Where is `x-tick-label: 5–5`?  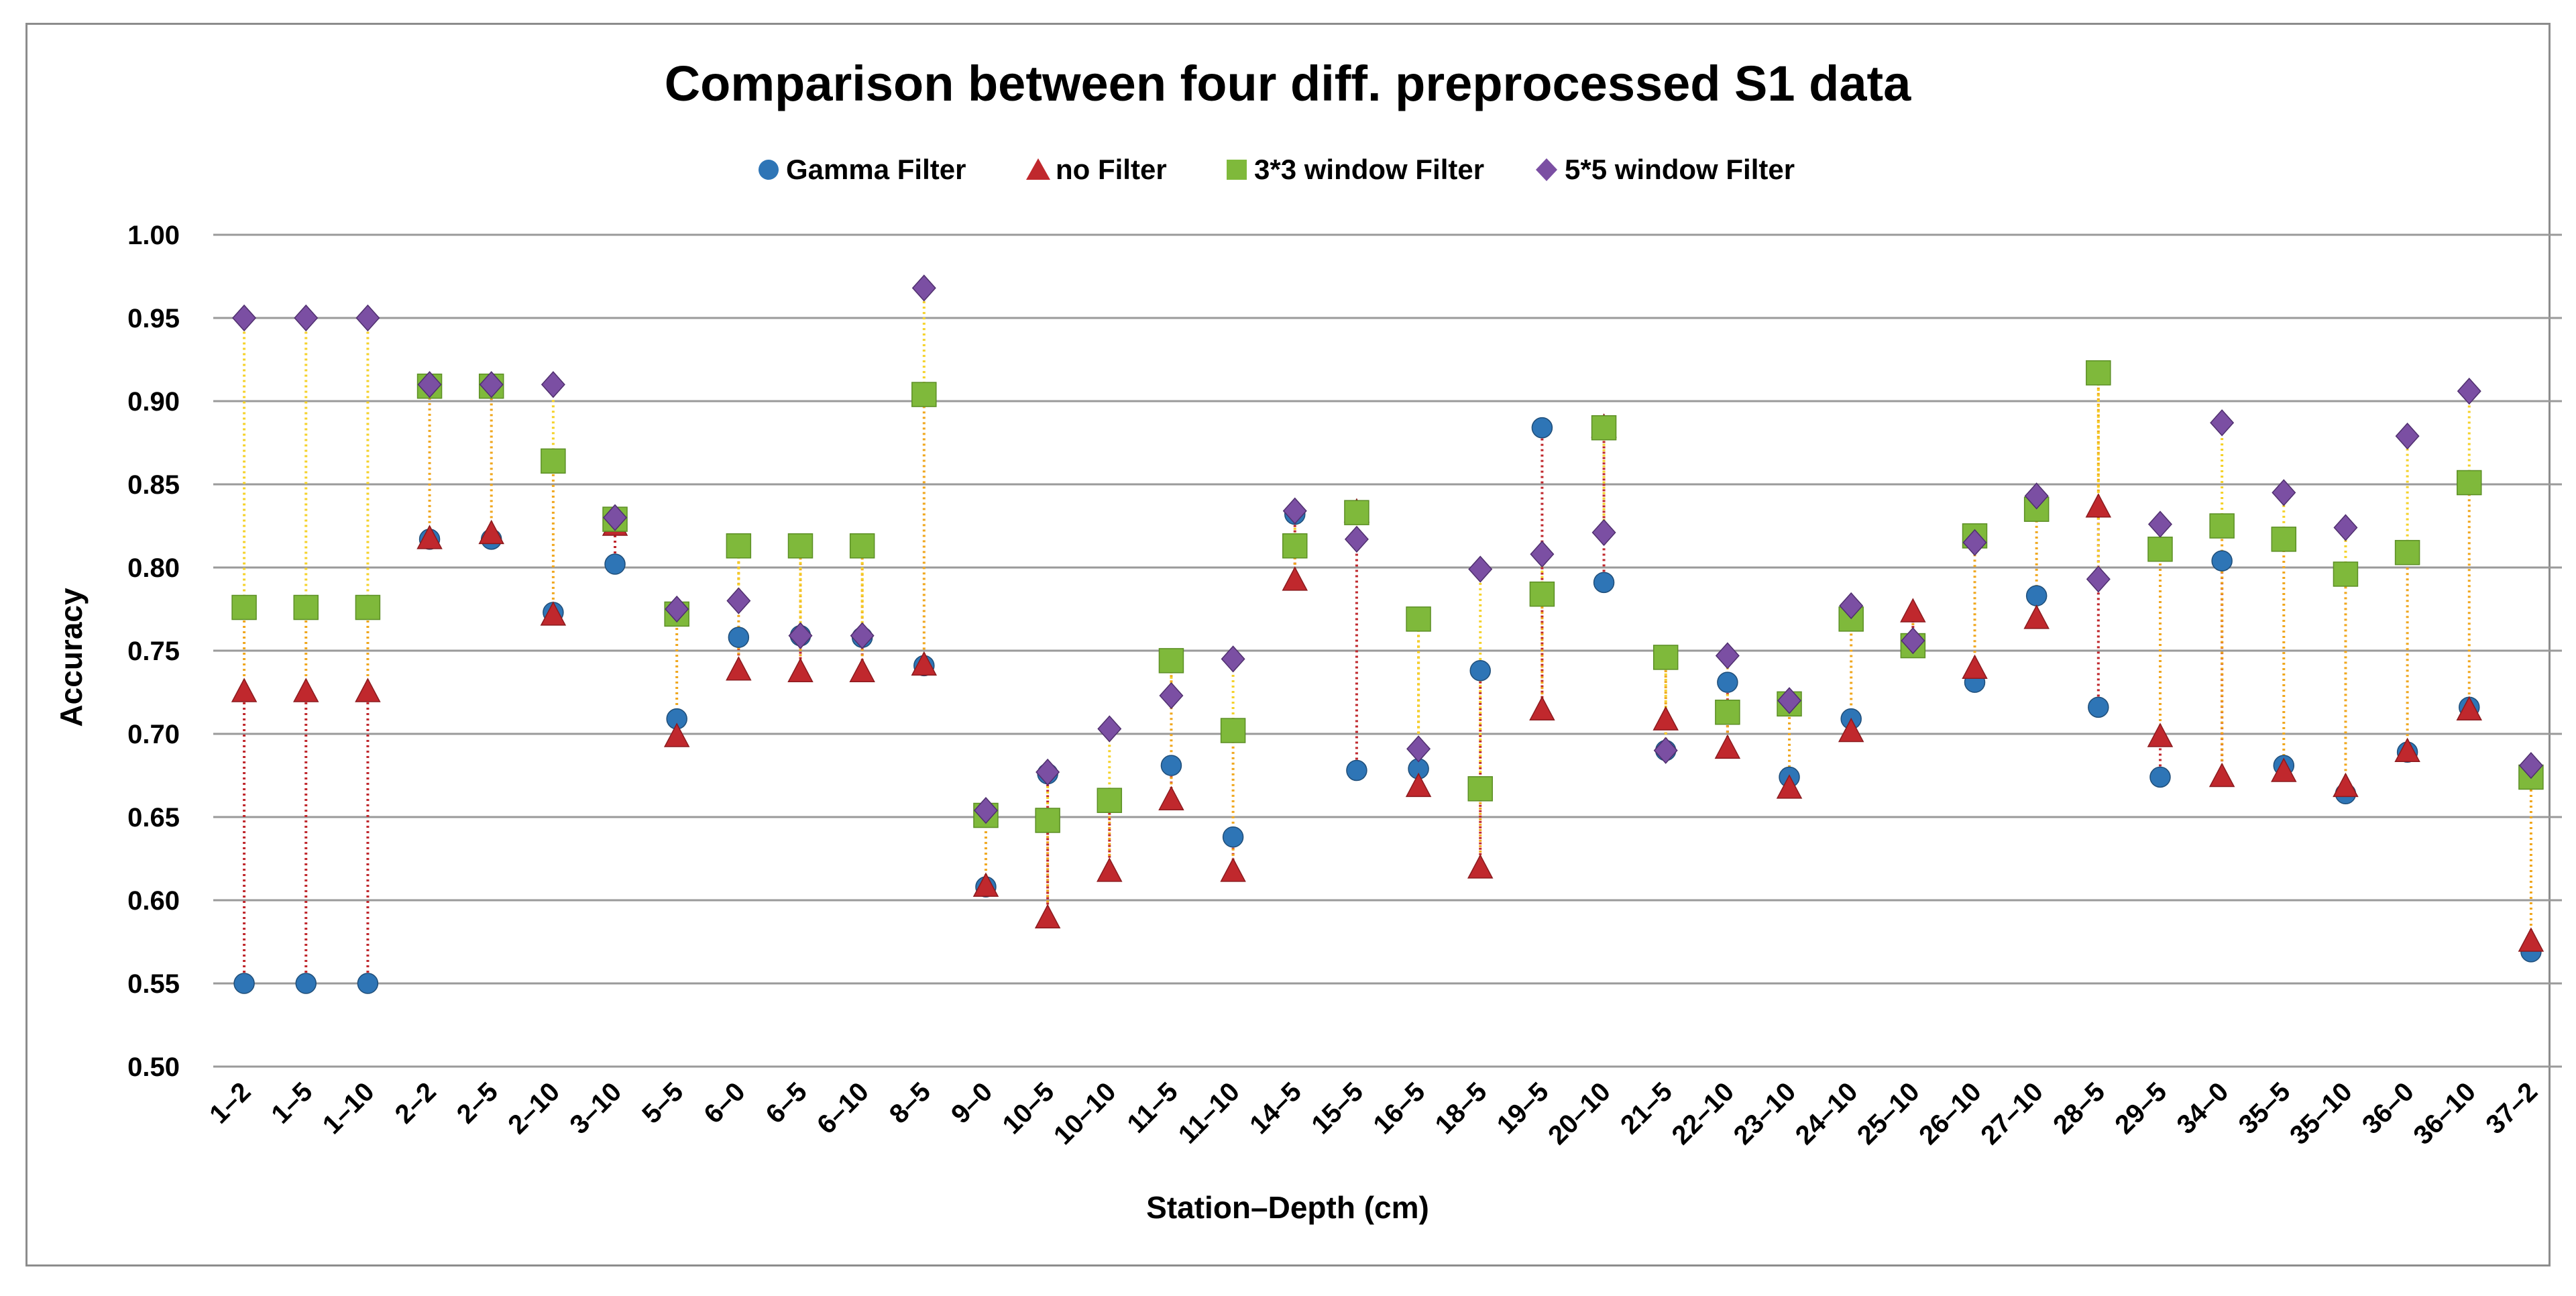
x-tick-label: 5–5 is located at coordinates (662, 1103).